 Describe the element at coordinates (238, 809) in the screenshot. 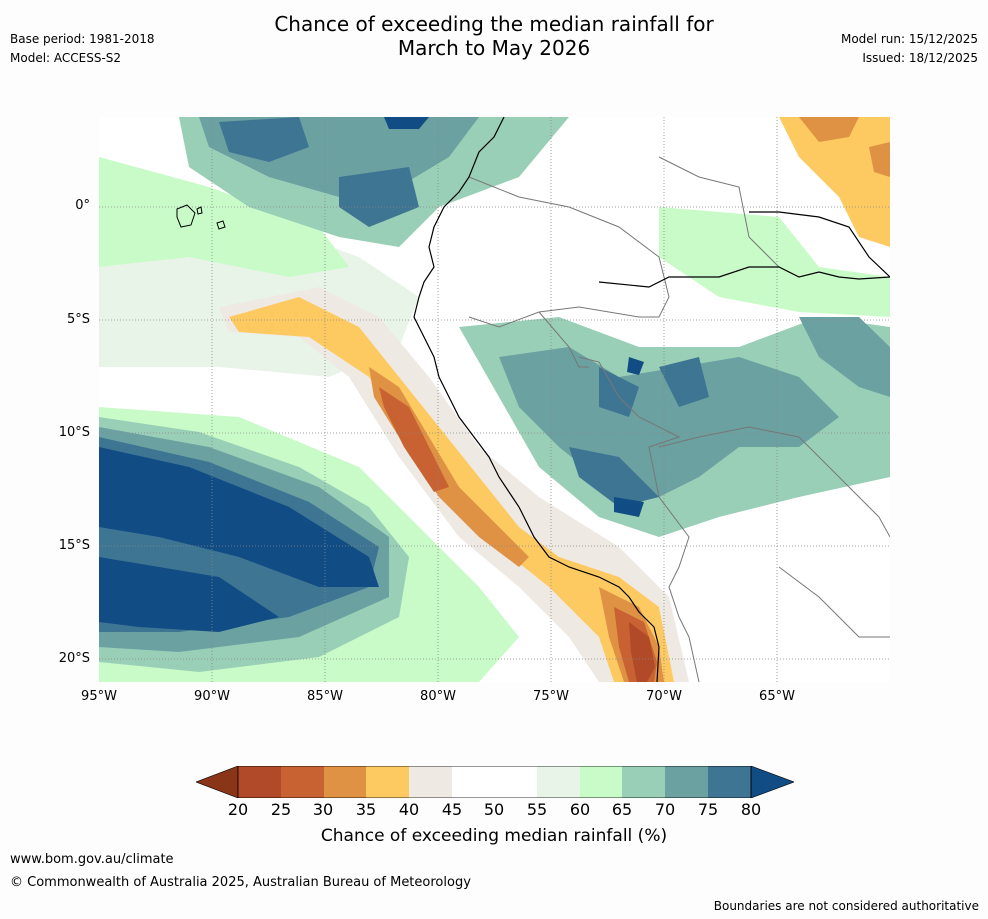

I see `colorbar-tick: 20` at that location.